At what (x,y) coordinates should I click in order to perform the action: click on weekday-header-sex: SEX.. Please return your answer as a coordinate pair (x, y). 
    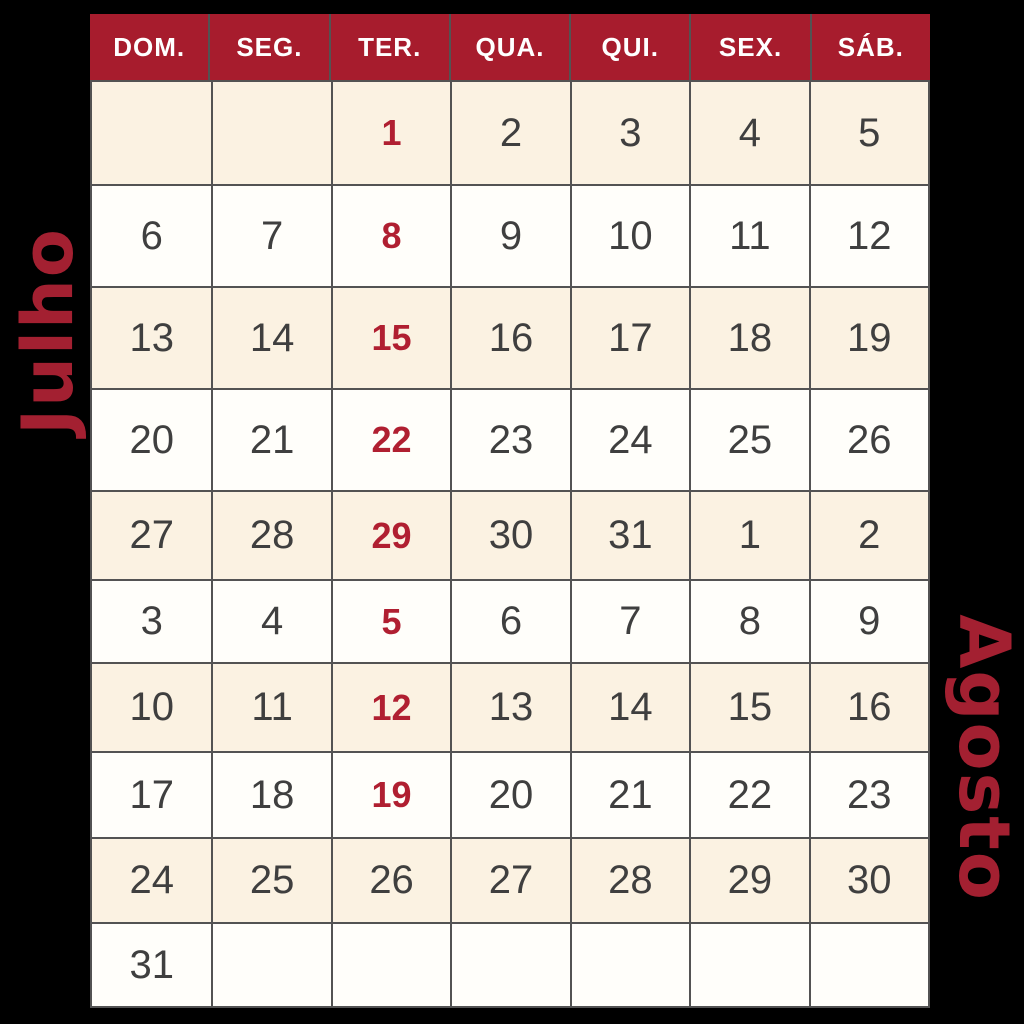
    Looking at the image, I should click on (749, 47).